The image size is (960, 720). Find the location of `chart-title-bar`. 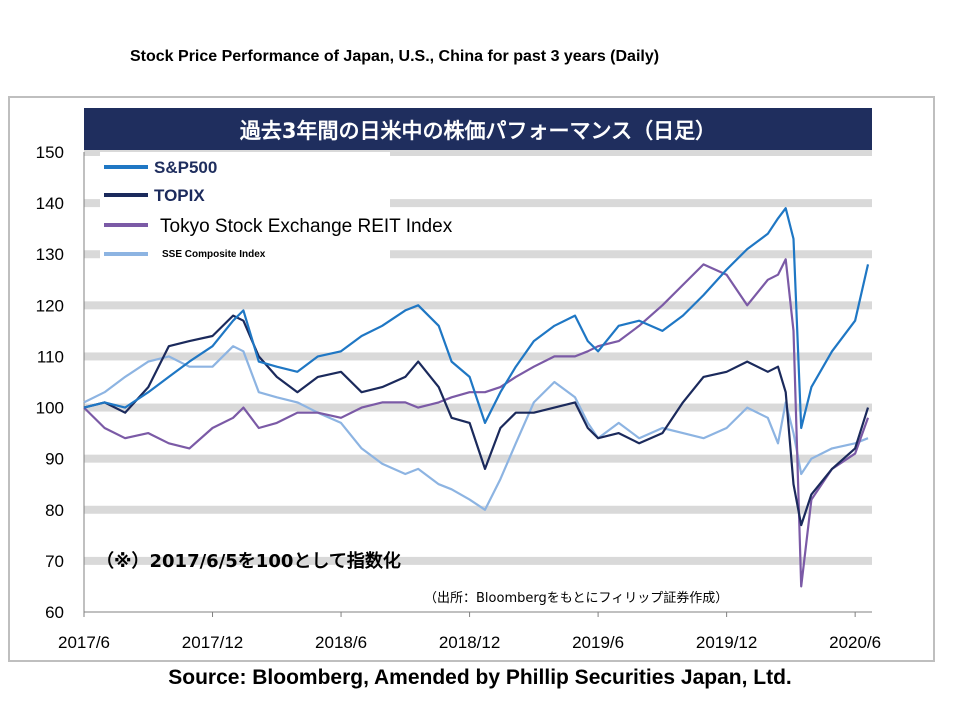

chart-title-bar is located at coordinates (478, 129).